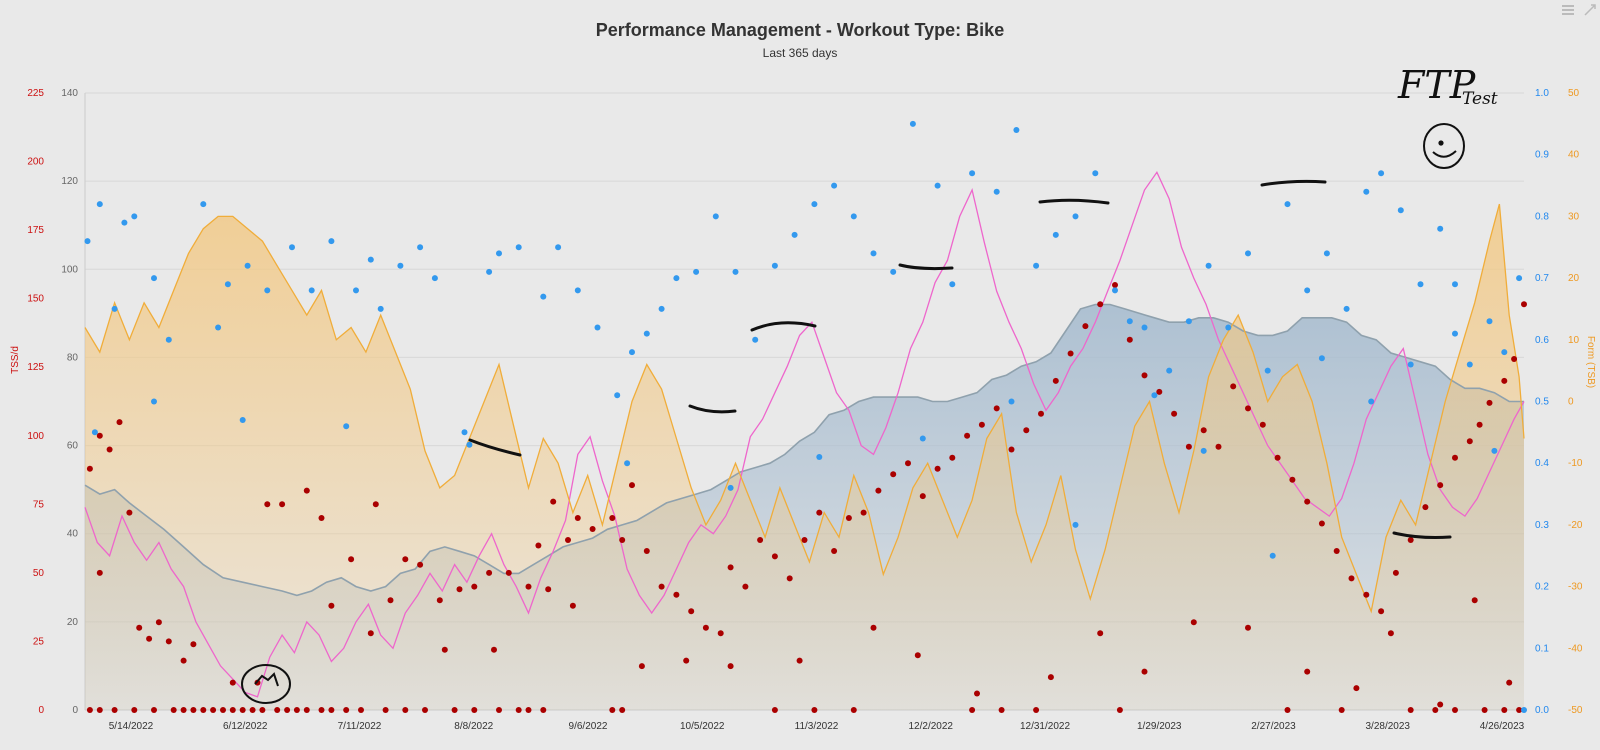 The image size is (1600, 750). Describe the element at coordinates (1574, 155) in the screenshot. I see `form-tick-label: 40` at that location.